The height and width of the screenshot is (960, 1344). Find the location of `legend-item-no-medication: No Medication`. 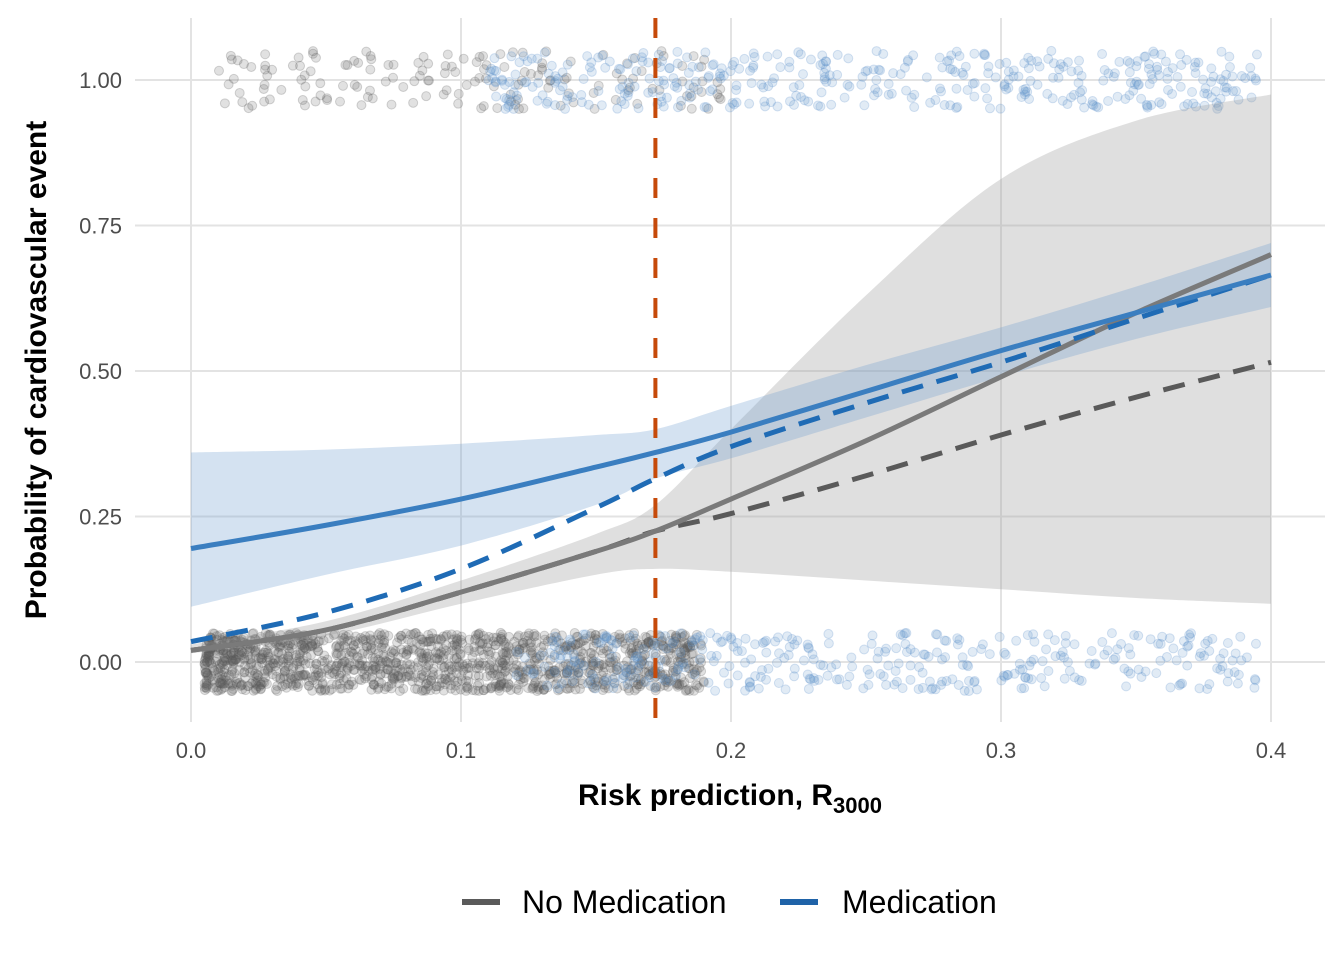

legend-item-no-medication: No Medication is located at coordinates (594, 902).